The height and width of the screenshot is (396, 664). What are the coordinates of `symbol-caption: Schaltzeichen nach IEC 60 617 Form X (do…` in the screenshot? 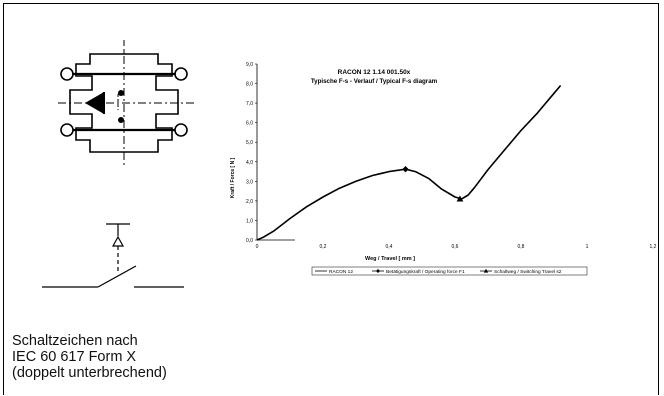 It's located at (89, 357).